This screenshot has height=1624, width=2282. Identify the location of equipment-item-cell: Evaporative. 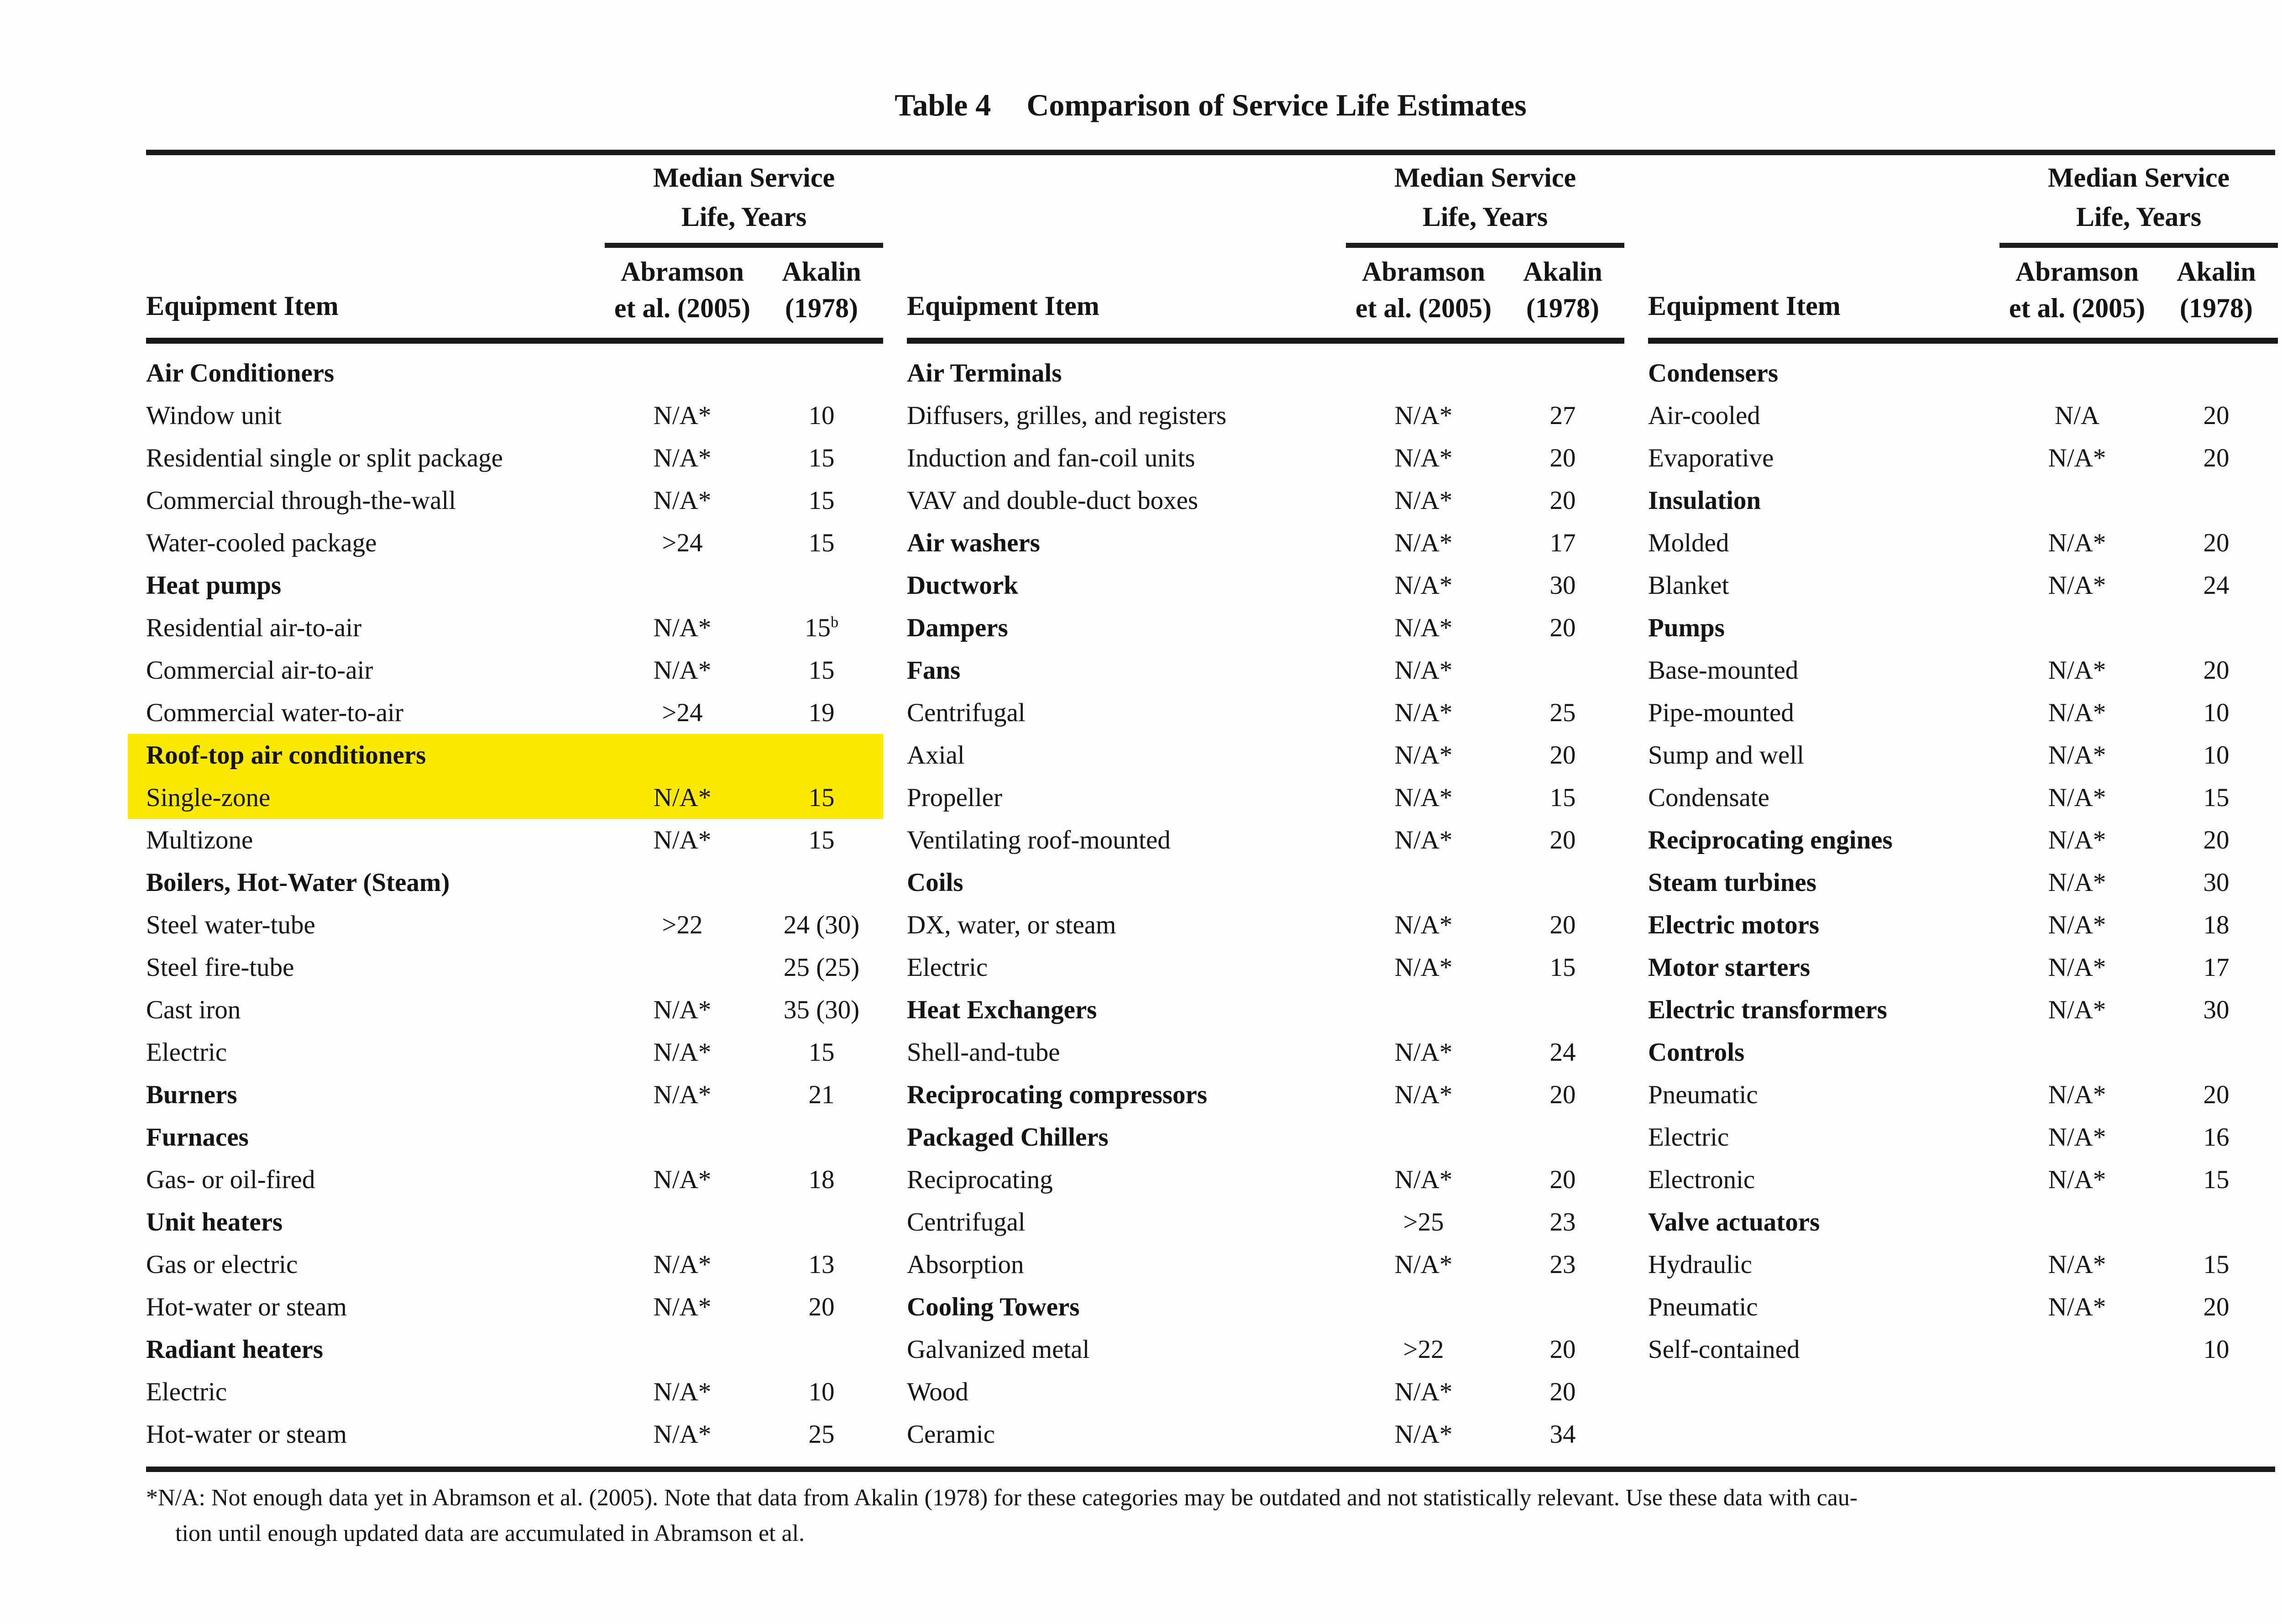
(1711, 458).